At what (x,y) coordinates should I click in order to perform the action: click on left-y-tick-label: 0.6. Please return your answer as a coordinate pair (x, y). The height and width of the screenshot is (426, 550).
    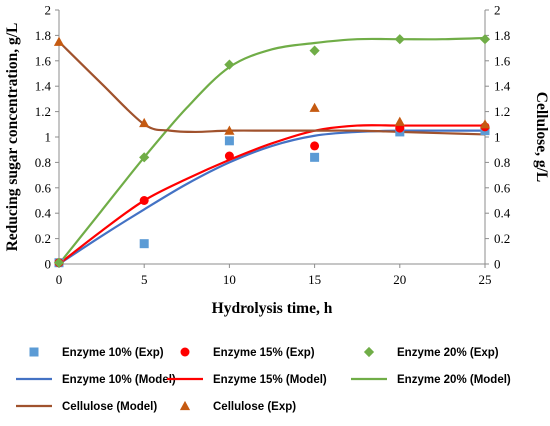
    Looking at the image, I should click on (43, 187).